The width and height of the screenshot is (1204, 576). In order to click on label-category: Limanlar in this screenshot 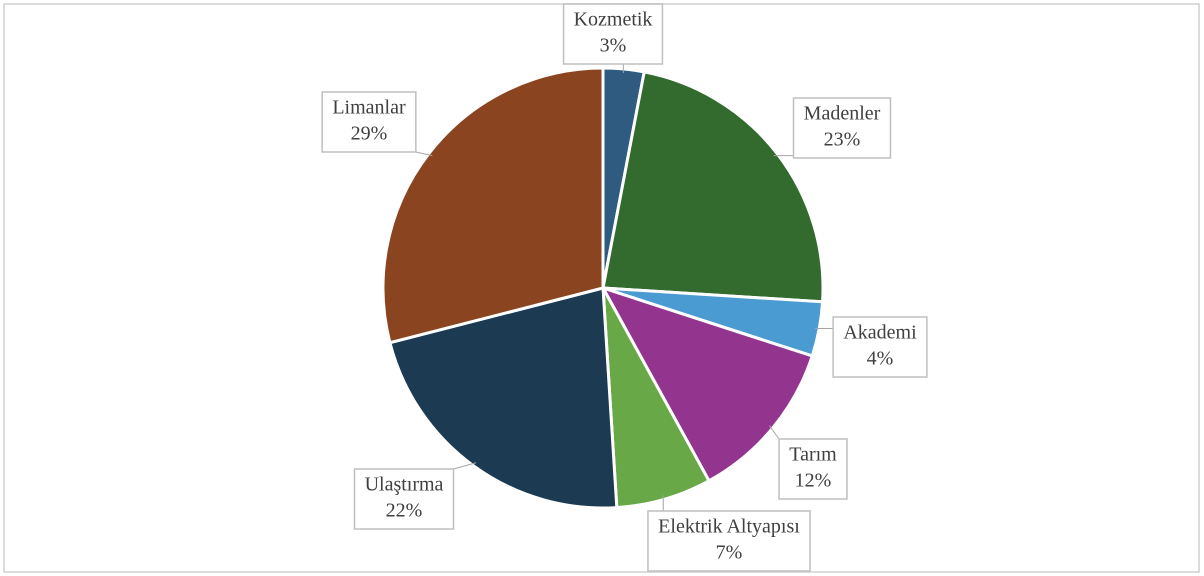, I will do `click(369, 108)`.